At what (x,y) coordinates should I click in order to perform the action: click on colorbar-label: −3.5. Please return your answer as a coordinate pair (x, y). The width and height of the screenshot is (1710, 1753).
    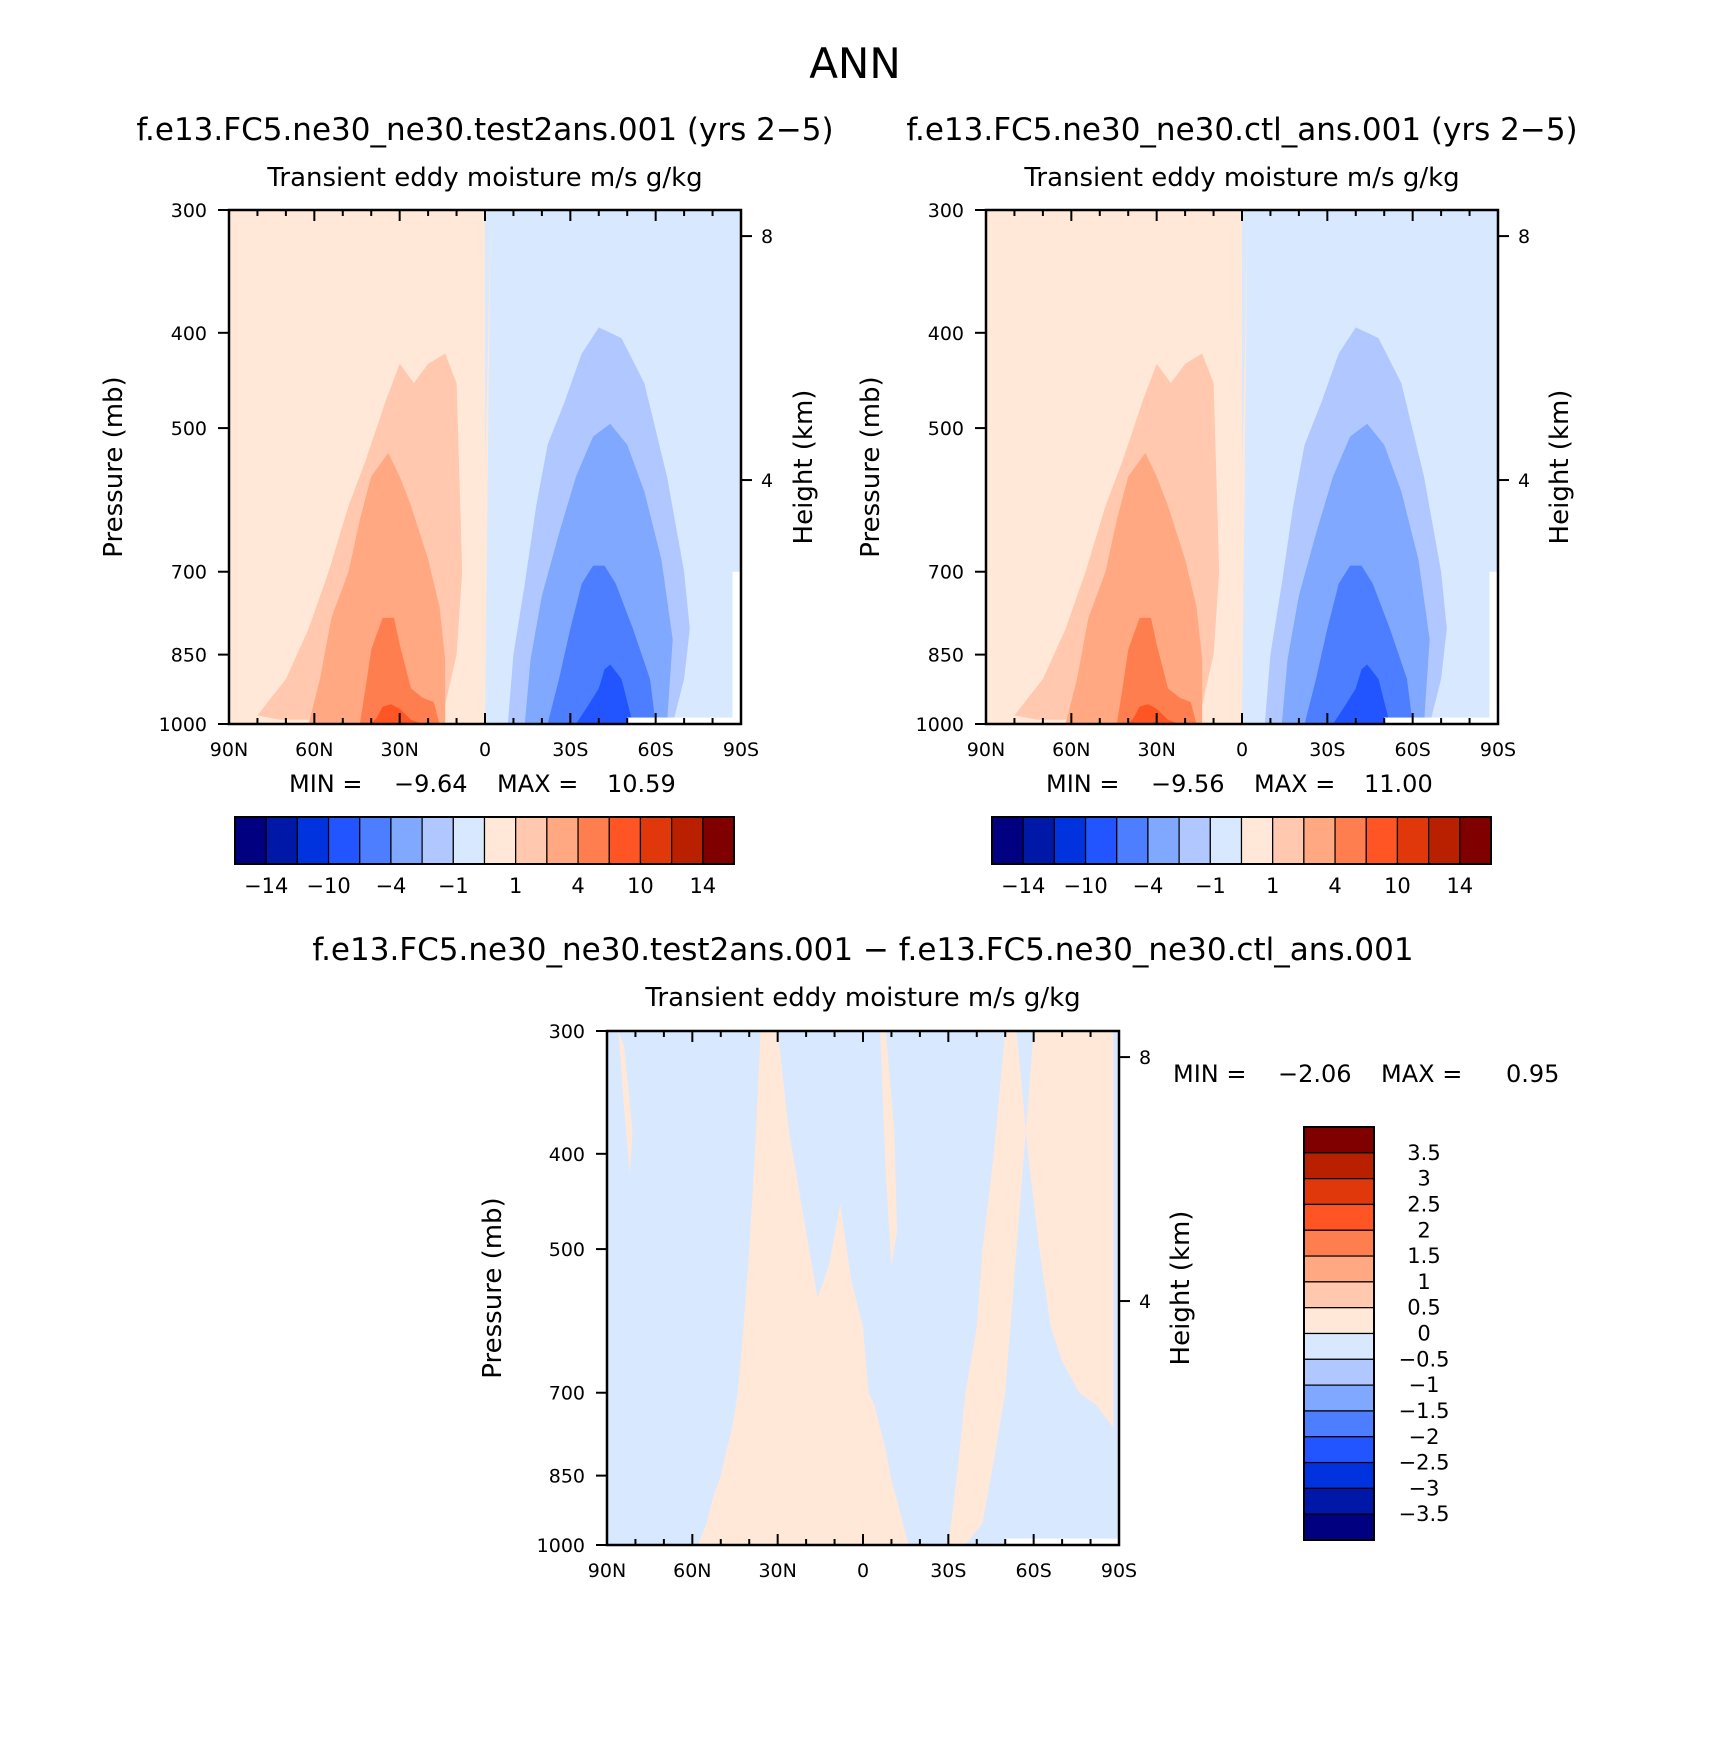
    Looking at the image, I should click on (1424, 1514).